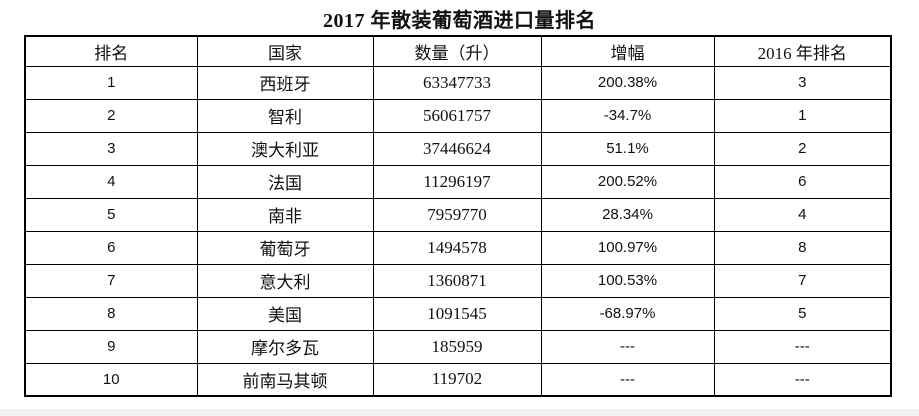 This screenshot has height=416, width=919. I want to click on table-header-row: 排名 国家 数量（升） 增幅 2016 年排名, so click(458, 51).